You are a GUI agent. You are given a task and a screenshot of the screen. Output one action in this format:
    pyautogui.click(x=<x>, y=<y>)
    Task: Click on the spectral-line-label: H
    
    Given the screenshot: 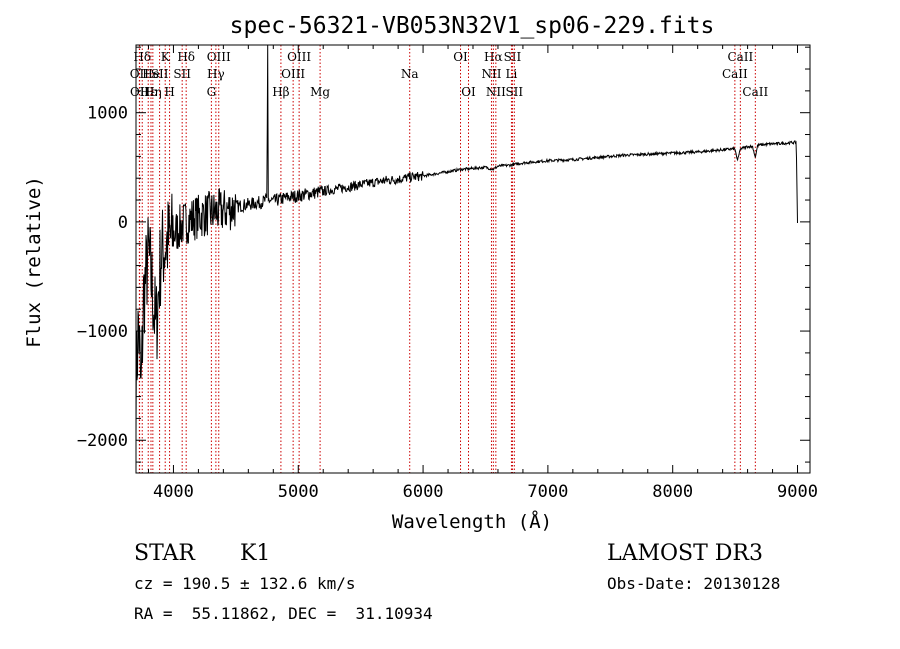 What is the action you would take?
    pyautogui.click(x=169, y=92)
    